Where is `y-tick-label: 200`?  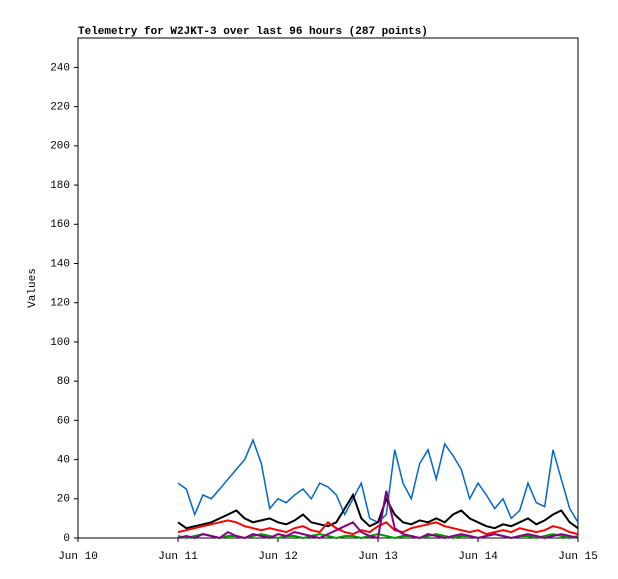
y-tick-label: 200 is located at coordinates (60, 147).